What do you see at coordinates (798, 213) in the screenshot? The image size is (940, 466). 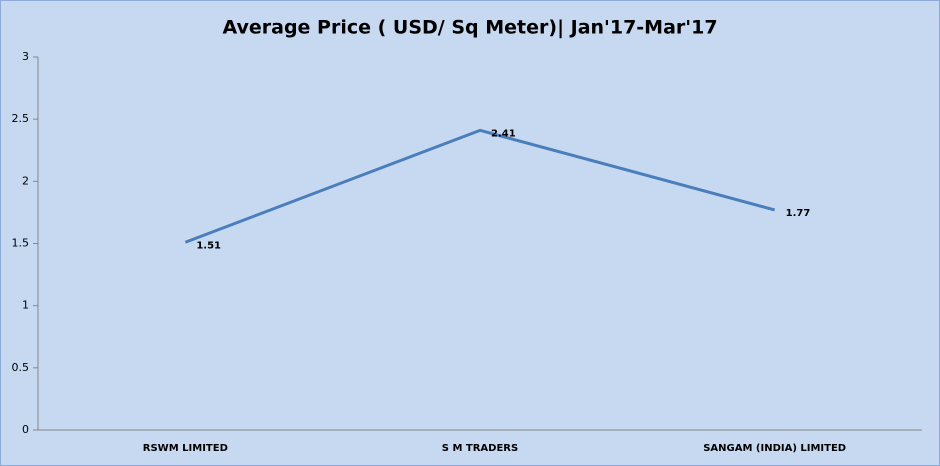 I see `data-label: 1.77` at bounding box center [798, 213].